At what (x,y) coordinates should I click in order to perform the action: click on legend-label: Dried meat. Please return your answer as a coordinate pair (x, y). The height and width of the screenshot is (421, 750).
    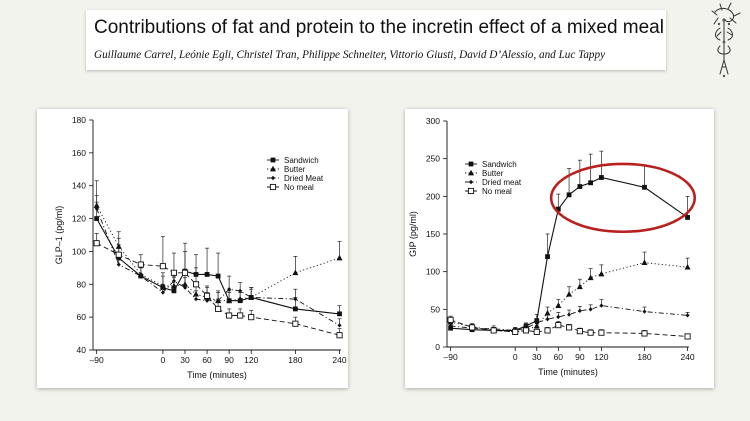
    Looking at the image, I should click on (502, 182).